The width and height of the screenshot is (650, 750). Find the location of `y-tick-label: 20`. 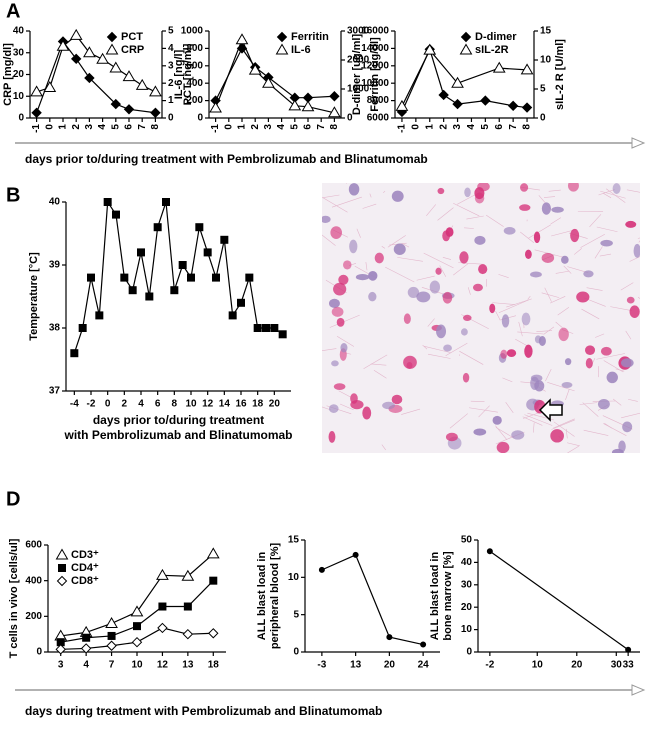

y-tick-label: 20 is located at coordinates (19, 74).